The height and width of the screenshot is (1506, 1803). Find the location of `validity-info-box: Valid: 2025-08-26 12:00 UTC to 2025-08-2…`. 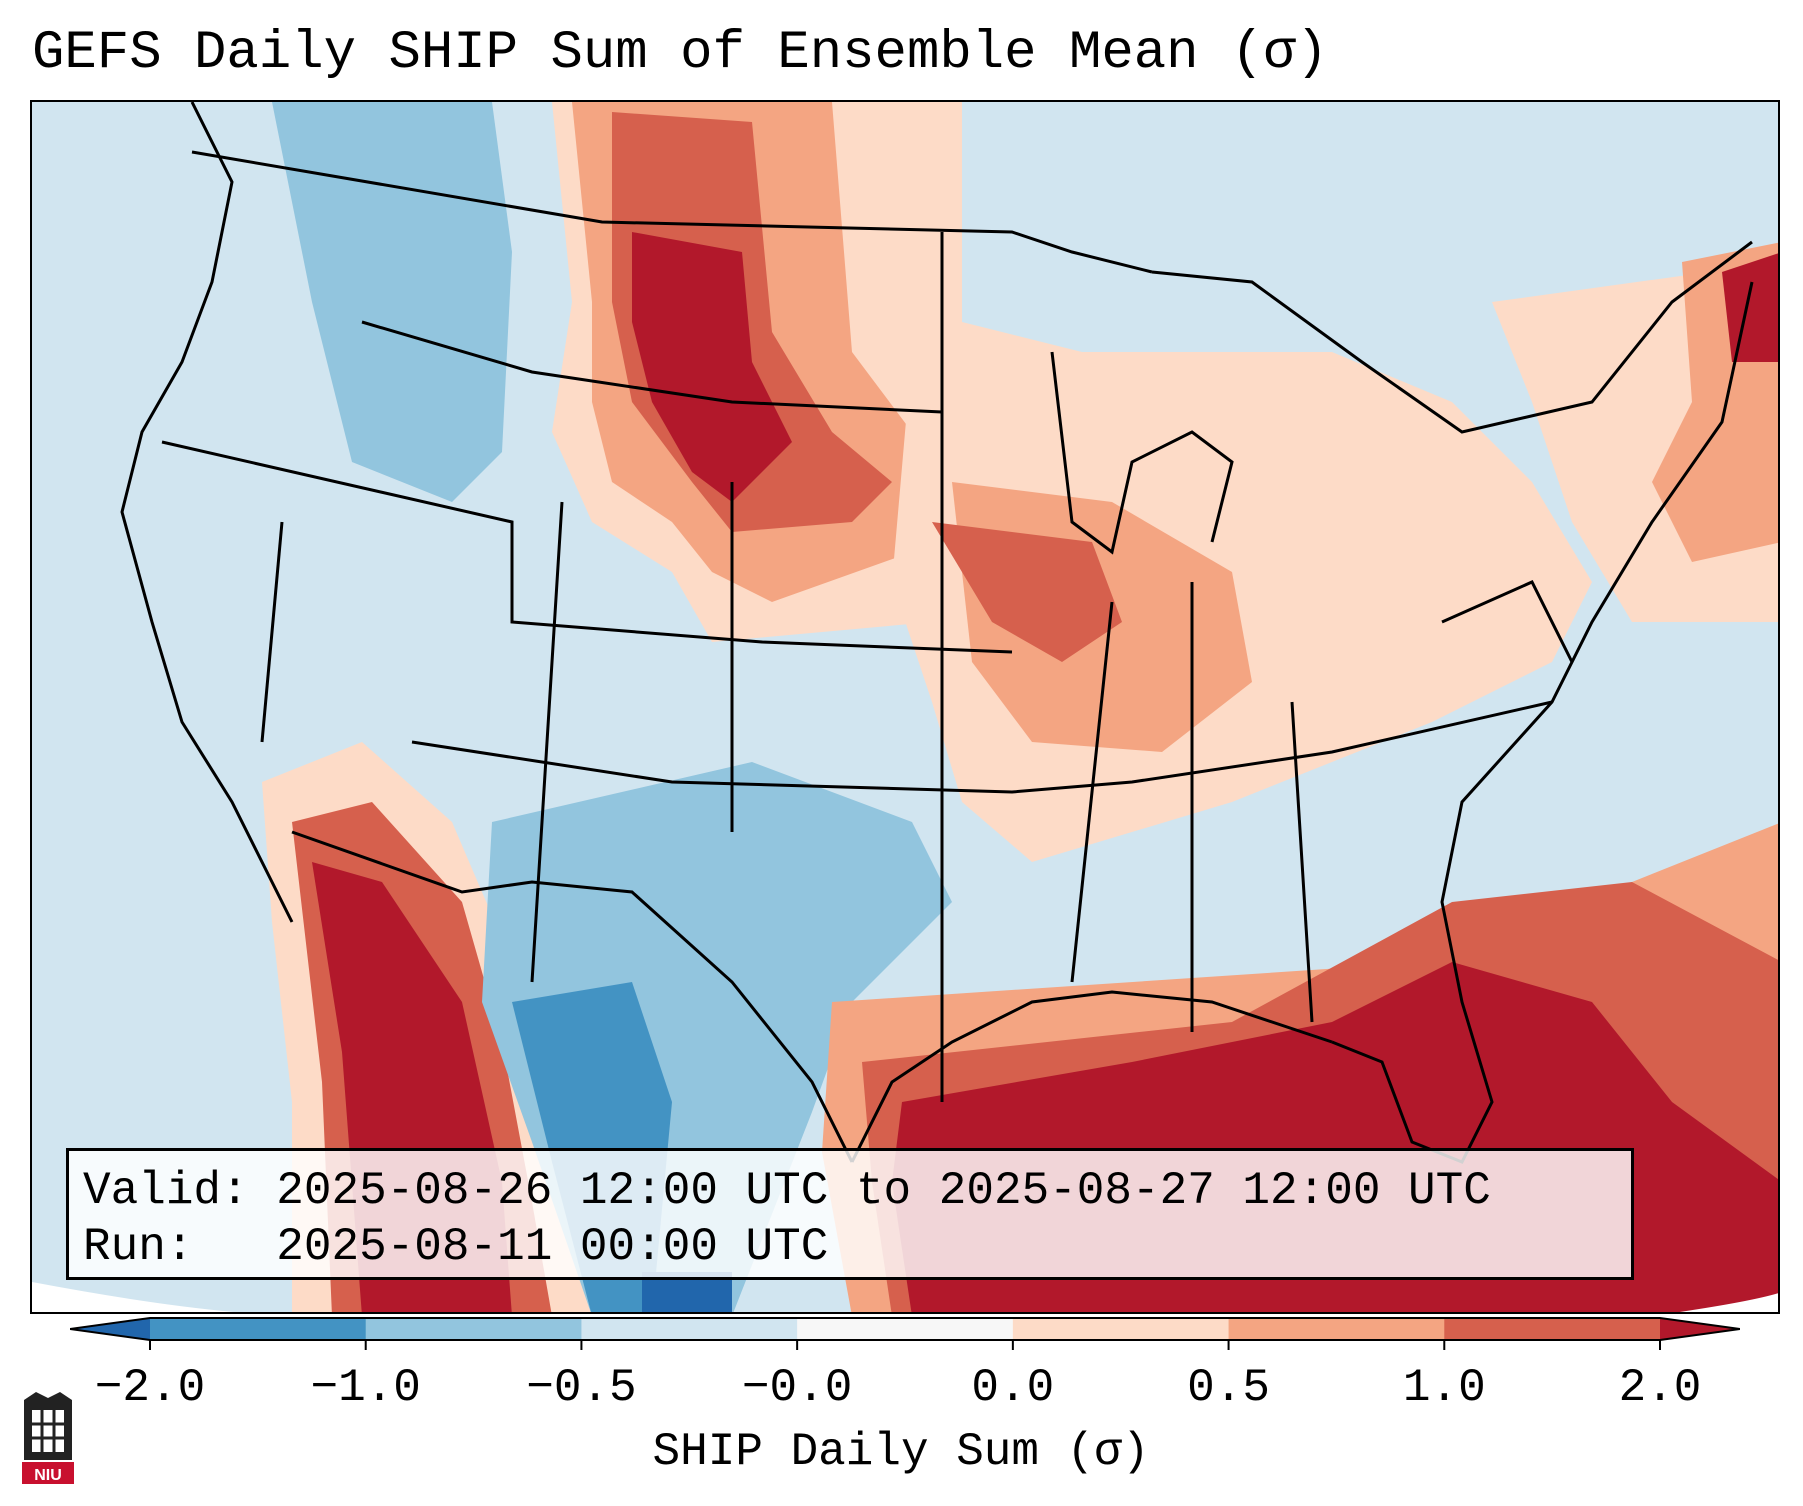

validity-info-box: Valid: 2025-08-26 12:00 UTC to 2025-08-2… is located at coordinates (850, 1214).